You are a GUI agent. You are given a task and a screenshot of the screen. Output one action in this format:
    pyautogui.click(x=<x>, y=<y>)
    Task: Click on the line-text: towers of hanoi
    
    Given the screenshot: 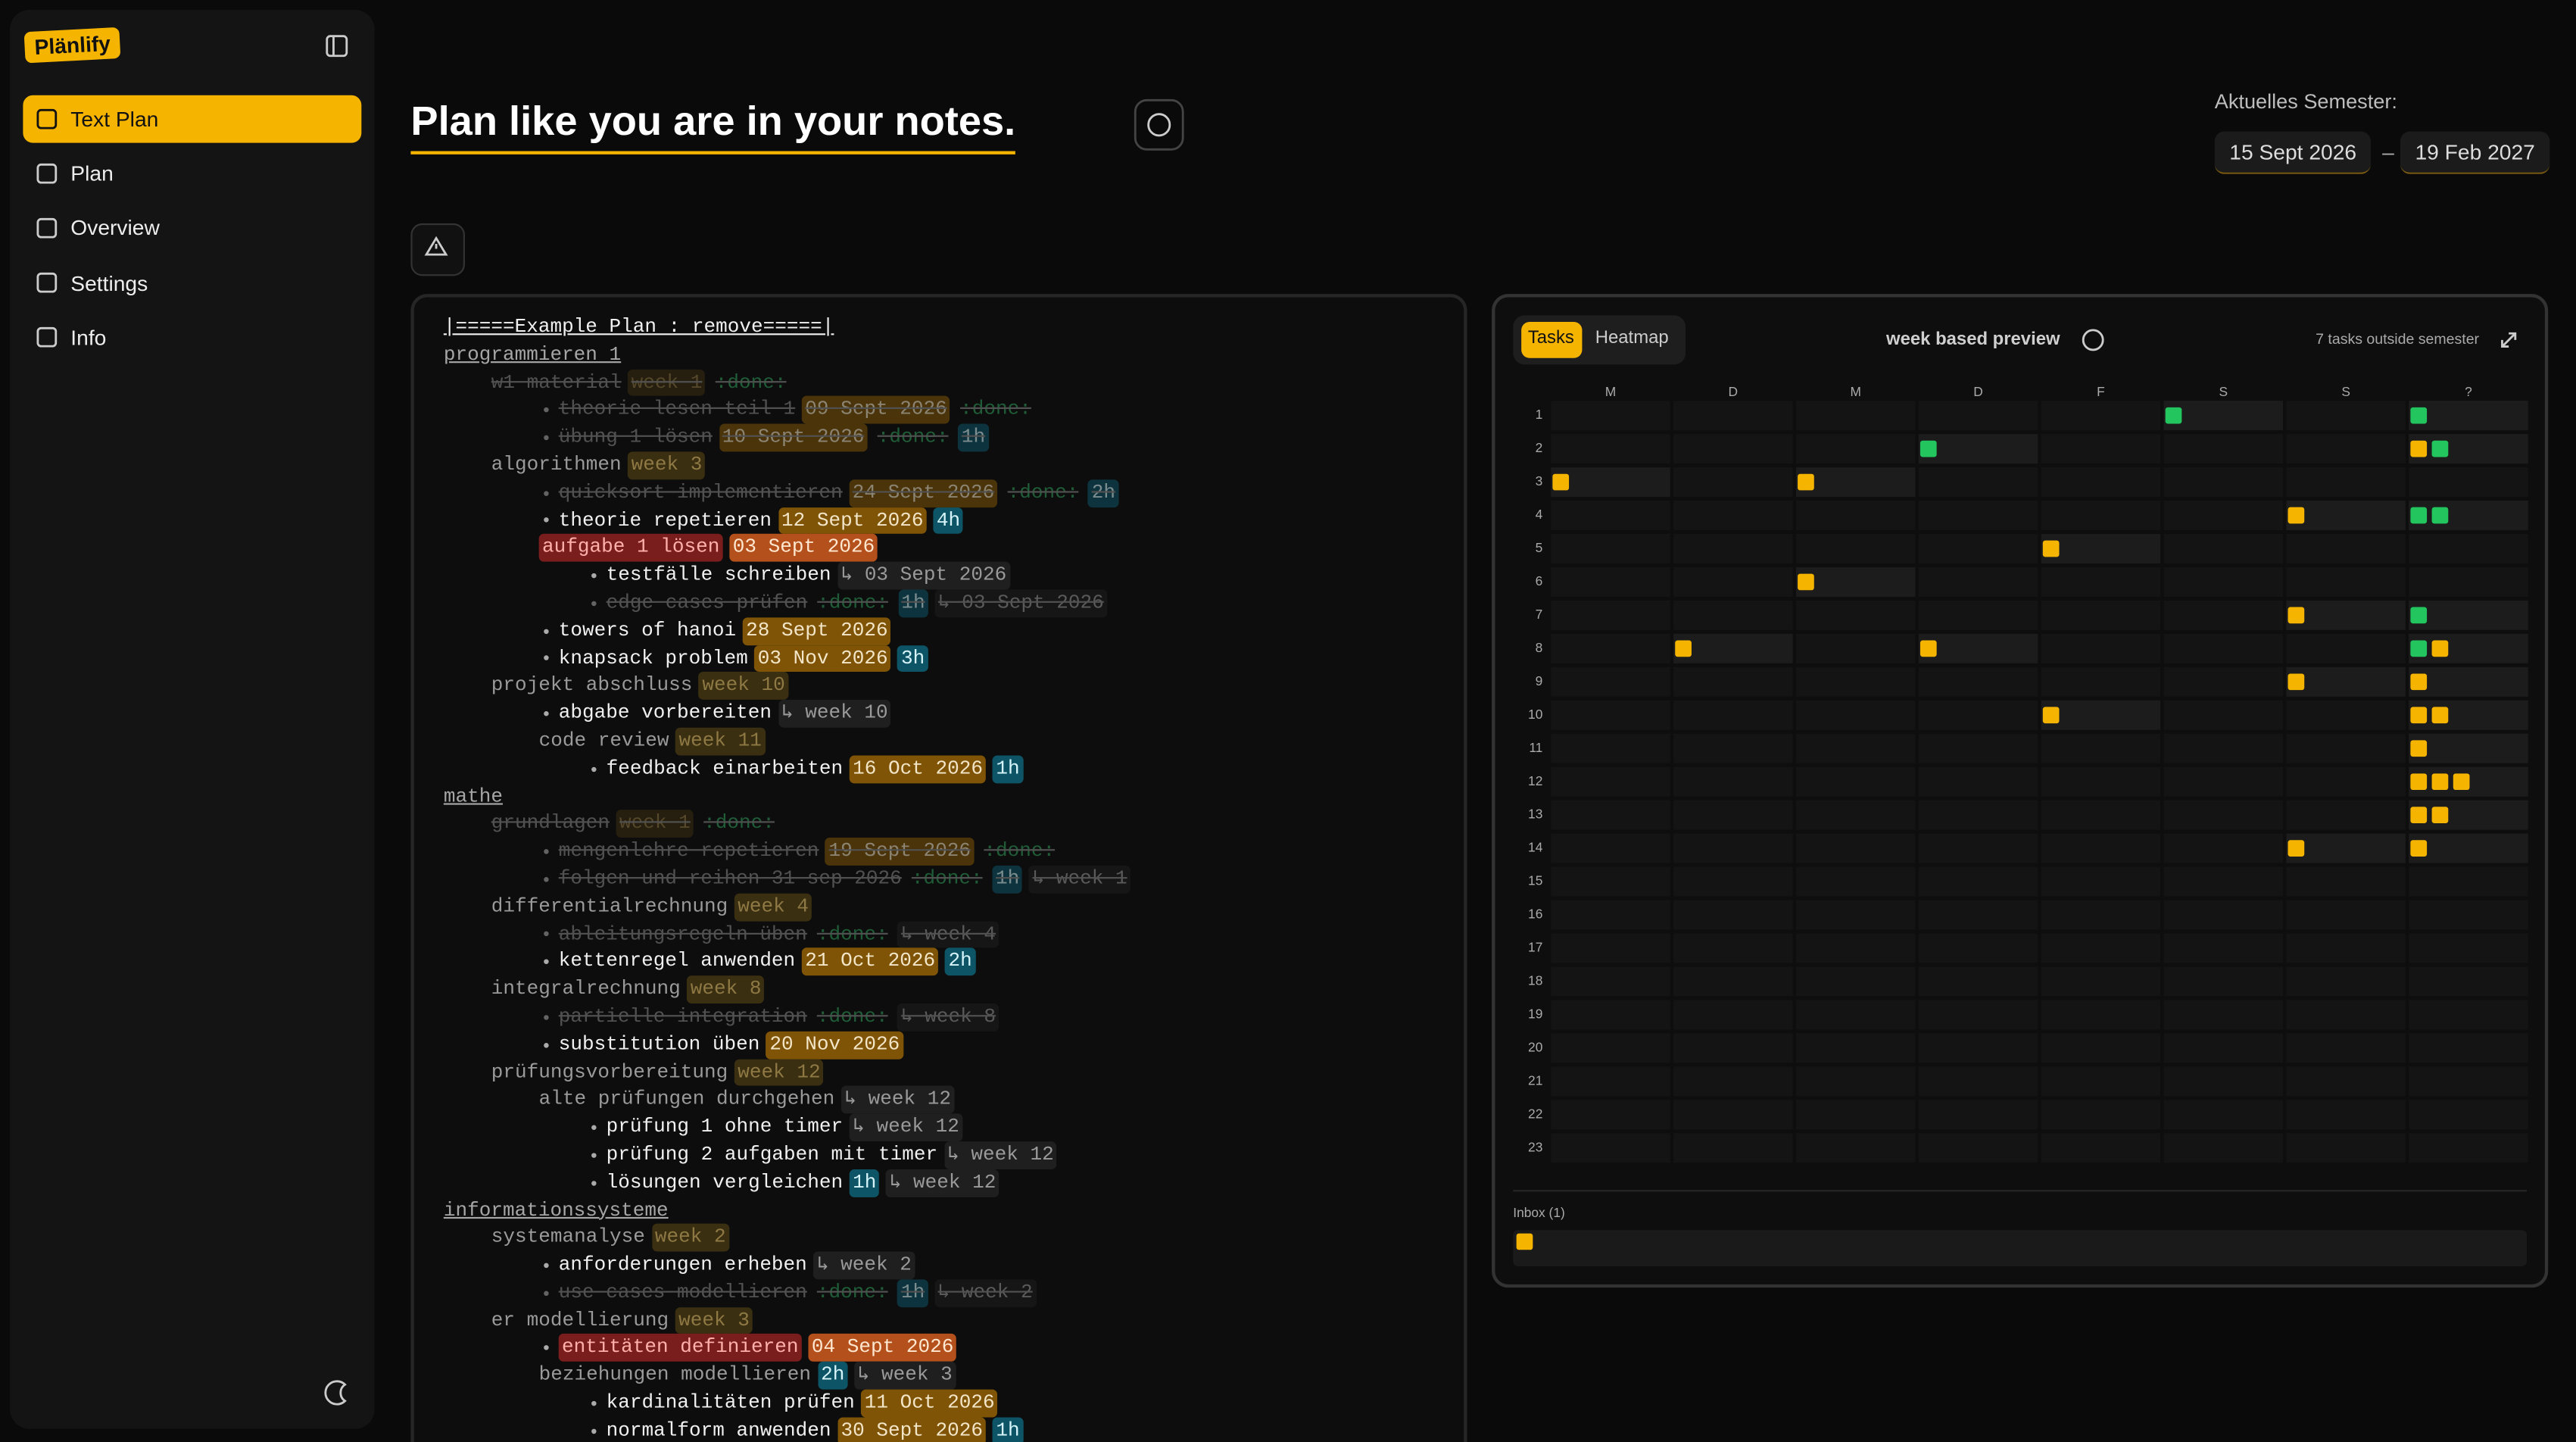 What is the action you would take?
    pyautogui.click(x=647, y=630)
    